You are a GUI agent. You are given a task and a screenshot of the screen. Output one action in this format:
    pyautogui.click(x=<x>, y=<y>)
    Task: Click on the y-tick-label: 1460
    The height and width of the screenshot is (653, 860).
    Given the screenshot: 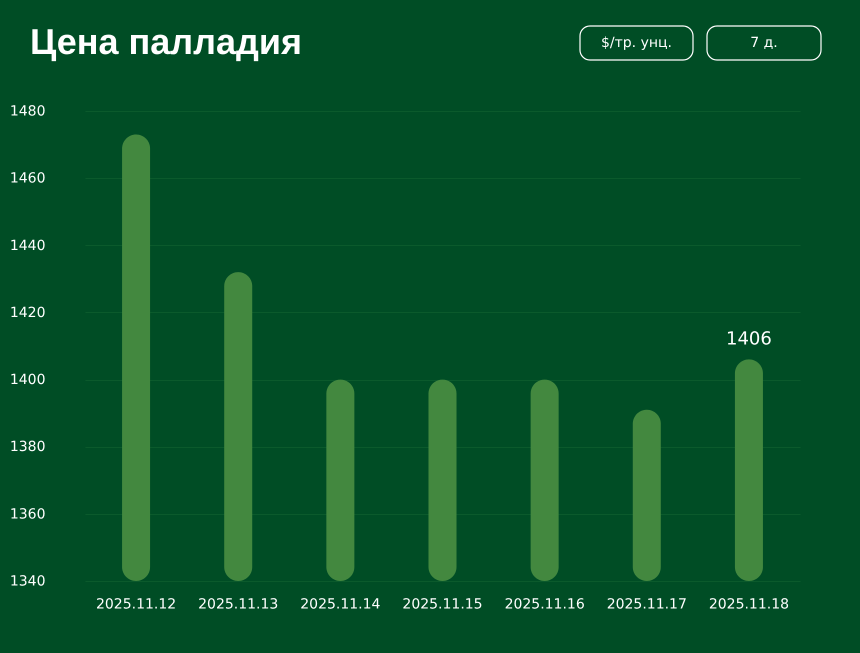 What is the action you would take?
    pyautogui.click(x=28, y=178)
    